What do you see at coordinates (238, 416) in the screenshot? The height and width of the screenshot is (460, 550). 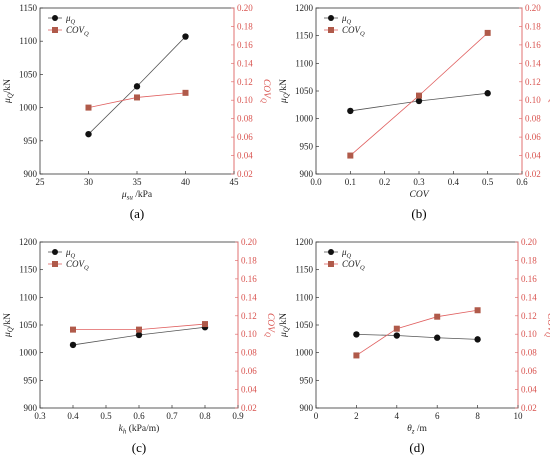 I see `x-tick-label: 0.9` at bounding box center [238, 416].